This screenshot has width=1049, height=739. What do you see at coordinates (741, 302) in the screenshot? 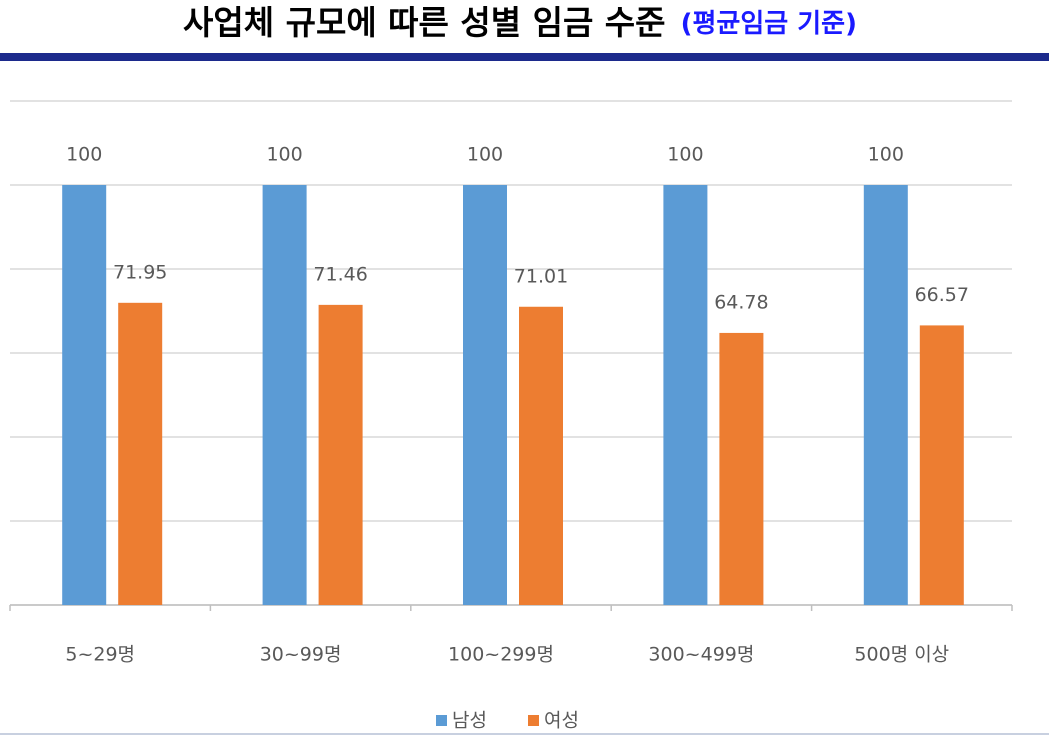
I see `data-label: 64.78` at bounding box center [741, 302].